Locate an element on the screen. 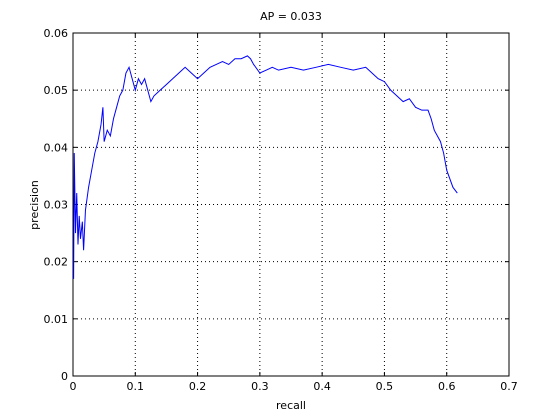 The image size is (560, 420). x-axis-label: recall is located at coordinates (291, 405).